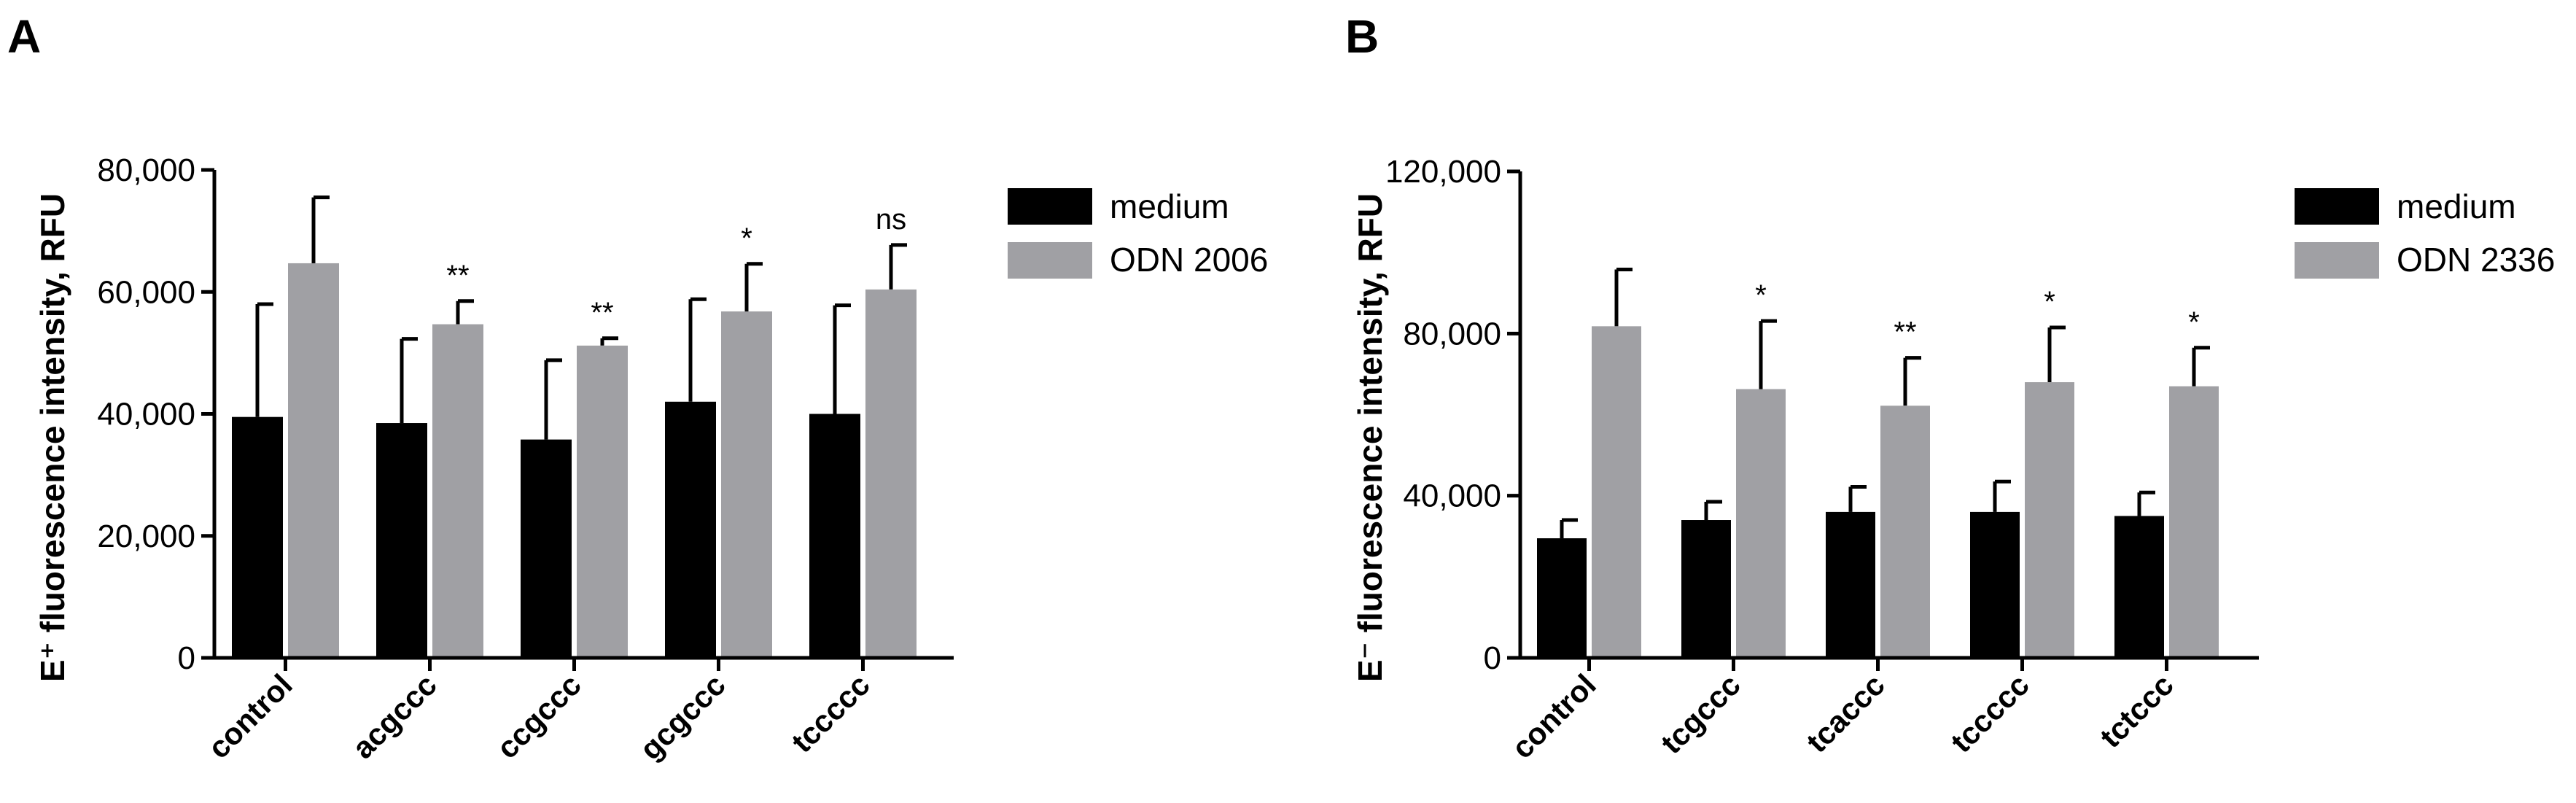 The width and height of the screenshot is (2576, 803). What do you see at coordinates (1370, 437) in the screenshot?
I see `y-axis-label-b: E⁻ fluorescence intensity, RFU` at bounding box center [1370, 437].